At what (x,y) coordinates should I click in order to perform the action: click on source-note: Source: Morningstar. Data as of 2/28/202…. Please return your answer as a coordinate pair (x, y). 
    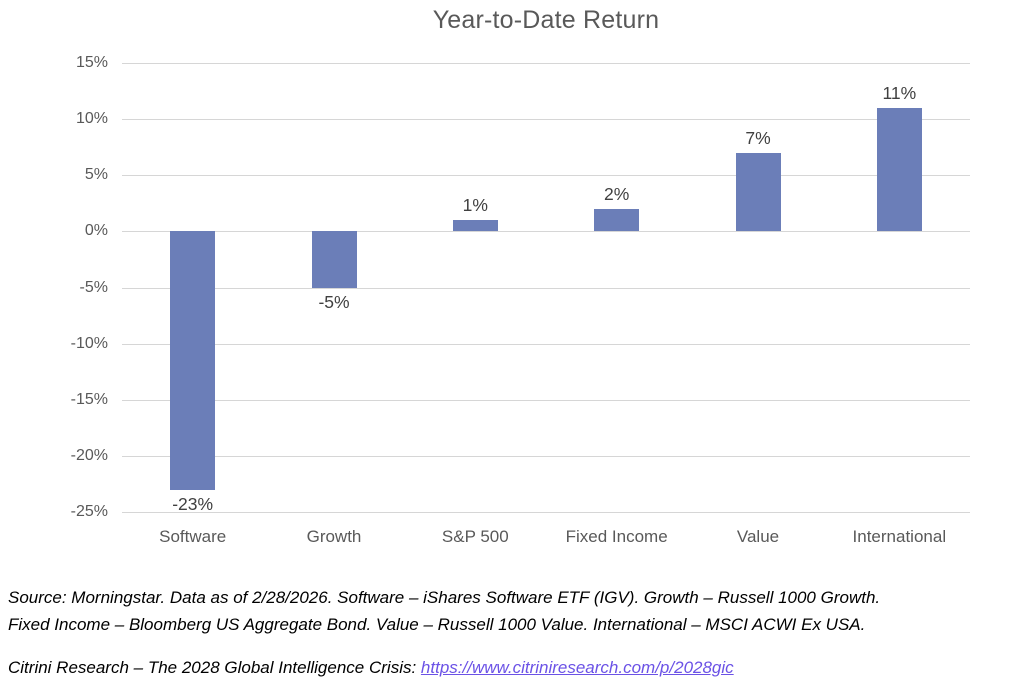
    Looking at the image, I should click on (512, 611).